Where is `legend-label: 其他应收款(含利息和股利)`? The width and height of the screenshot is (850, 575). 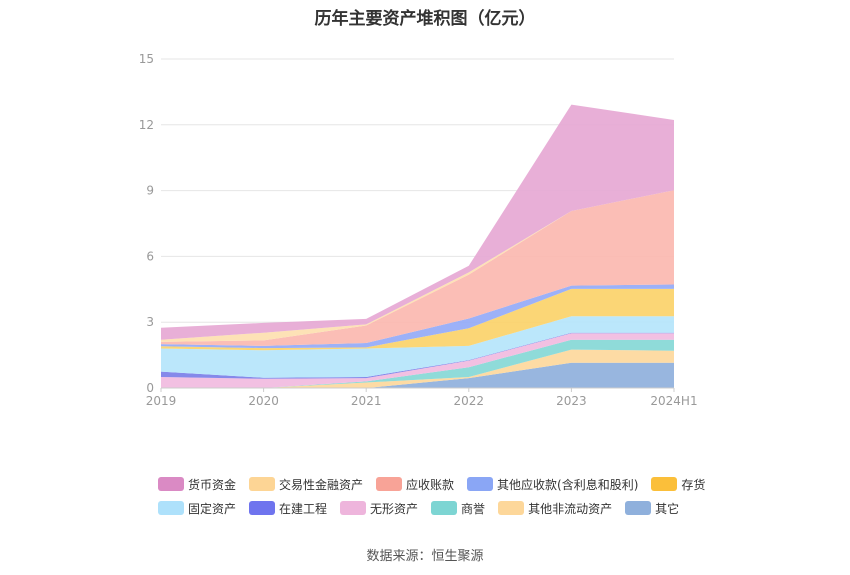 legend-label: 其他应收款(含利息和股利) is located at coordinates (568, 484).